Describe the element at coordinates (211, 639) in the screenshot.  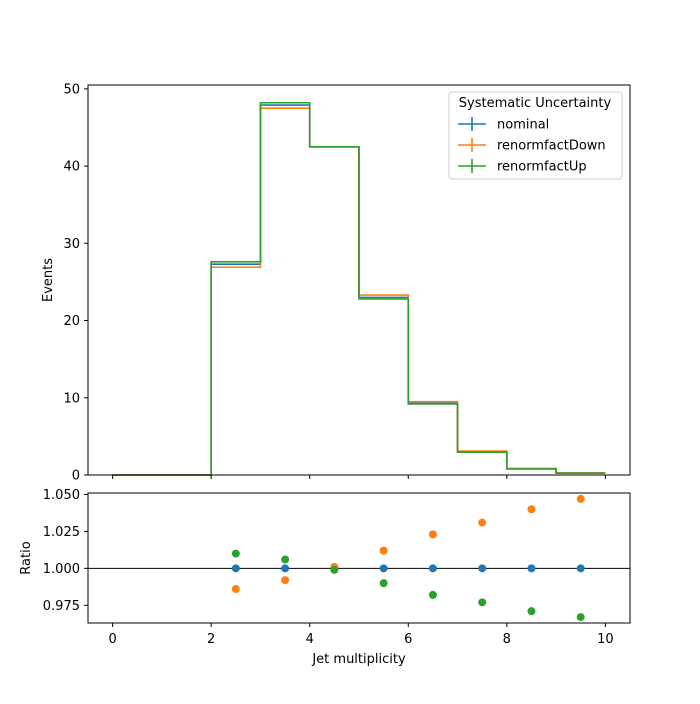
I see `ratio-x-tick-label: 2` at that location.